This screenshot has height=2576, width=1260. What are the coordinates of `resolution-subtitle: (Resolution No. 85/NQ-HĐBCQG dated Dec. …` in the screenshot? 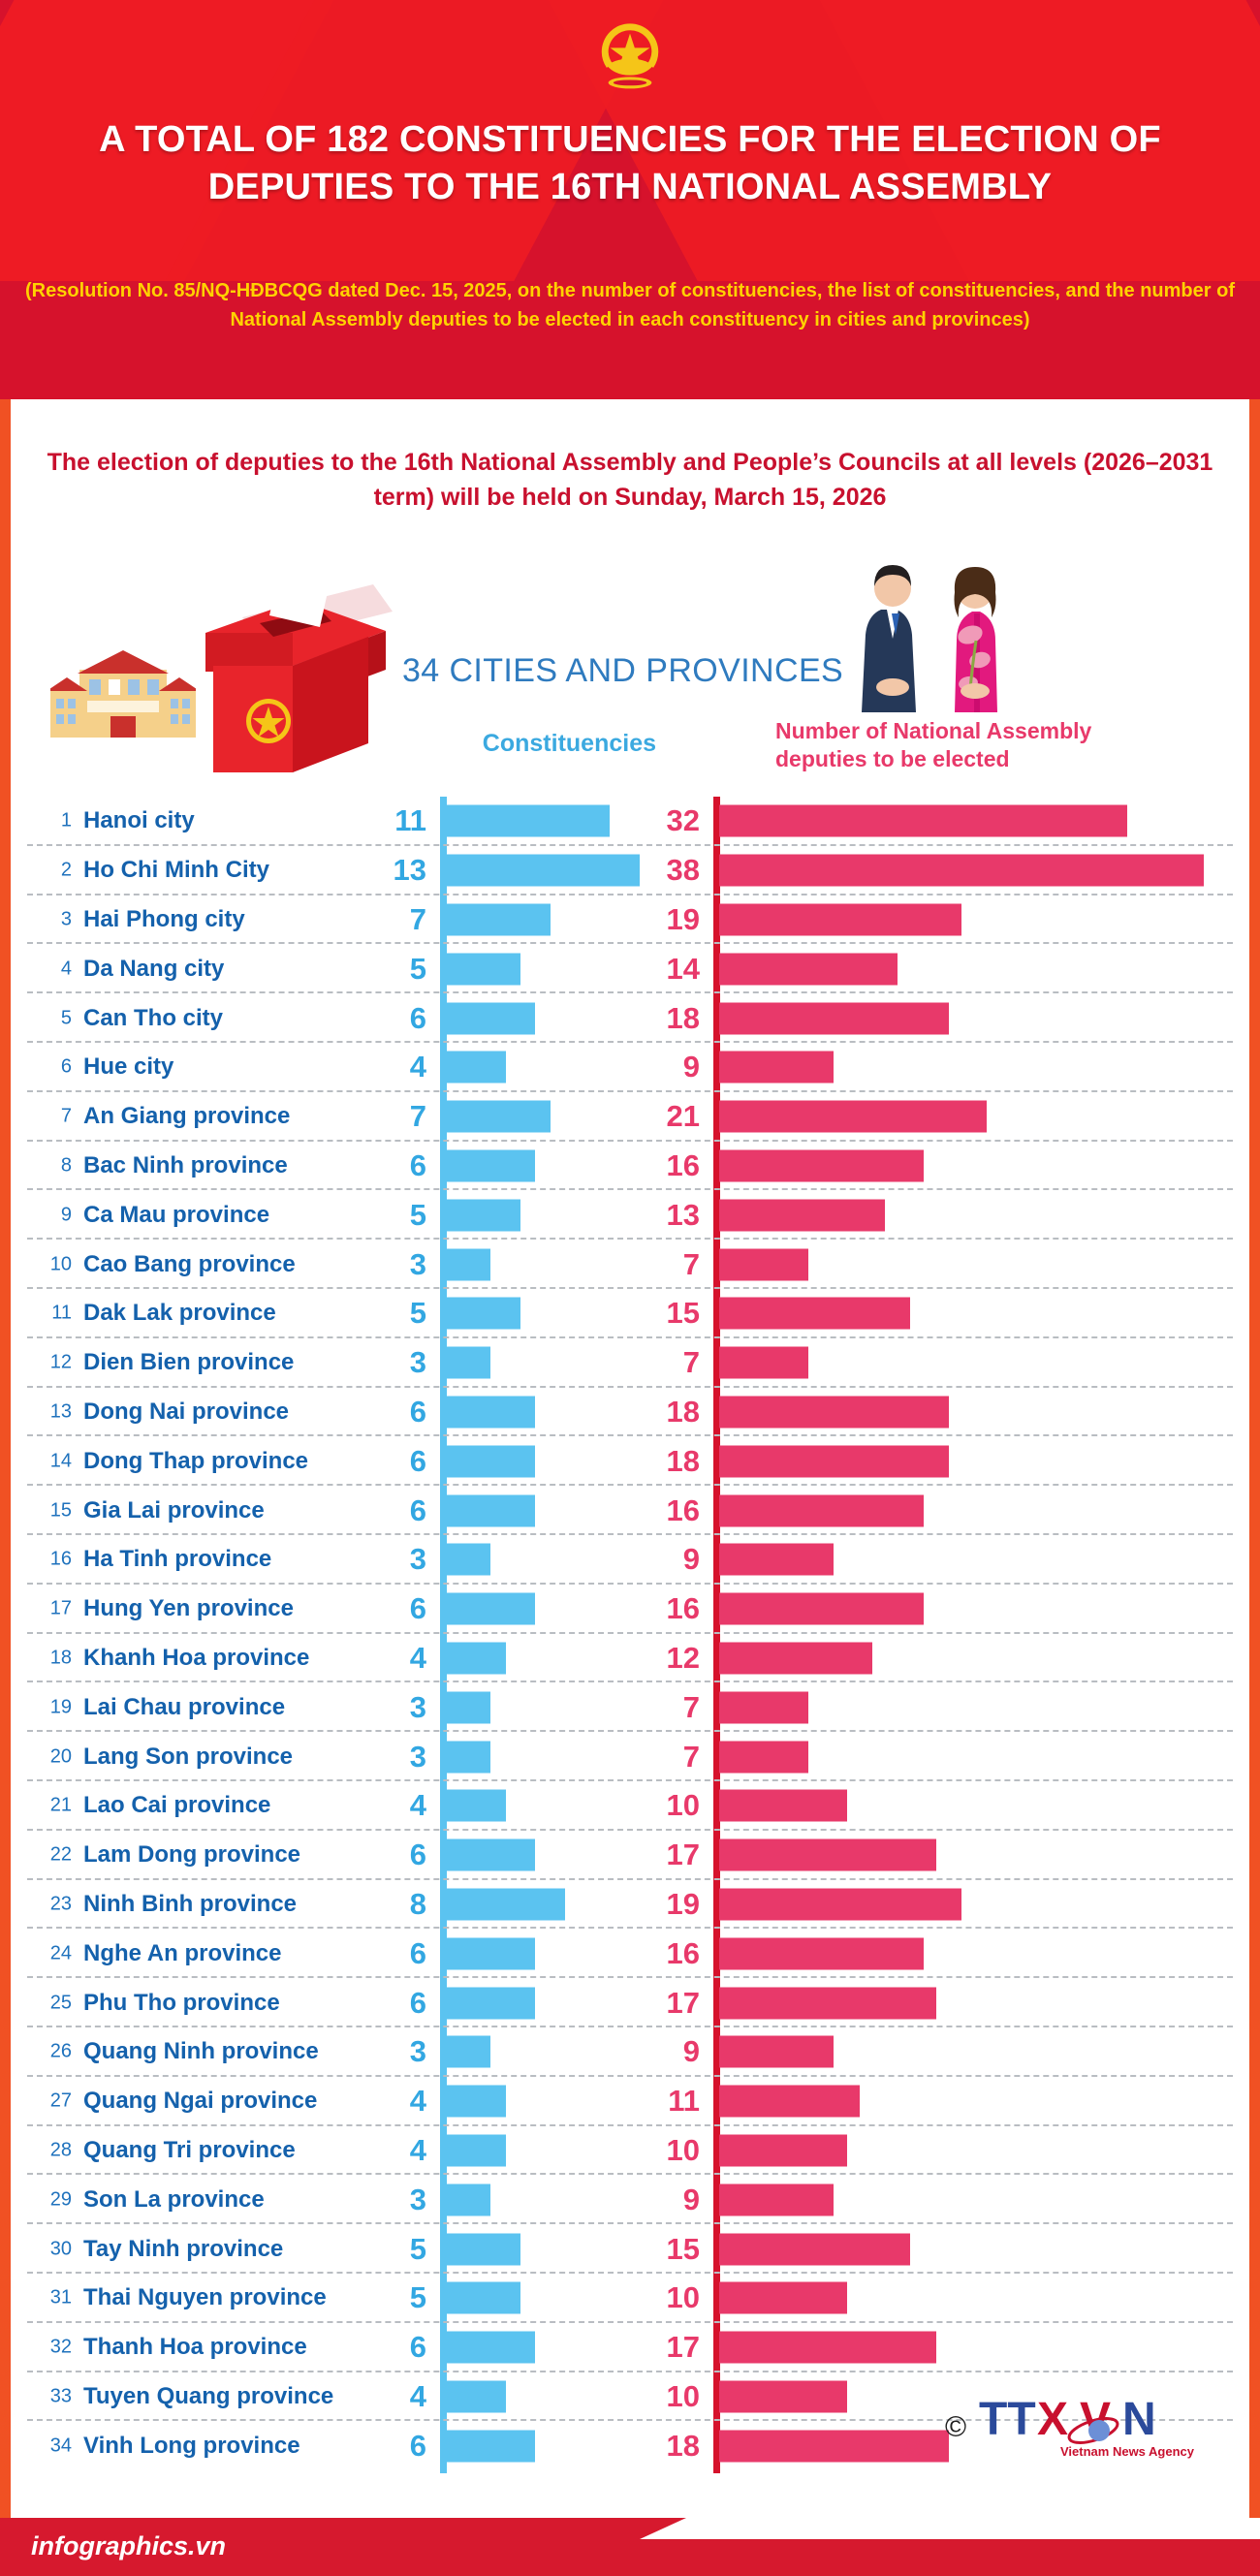 It's located at (630, 305).